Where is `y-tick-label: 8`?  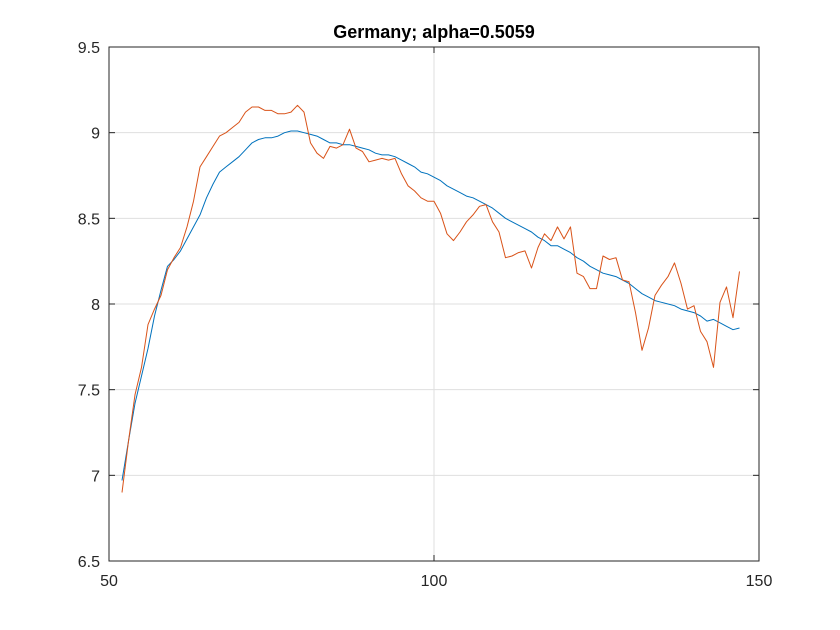
y-tick-label: 8 is located at coordinates (95, 305).